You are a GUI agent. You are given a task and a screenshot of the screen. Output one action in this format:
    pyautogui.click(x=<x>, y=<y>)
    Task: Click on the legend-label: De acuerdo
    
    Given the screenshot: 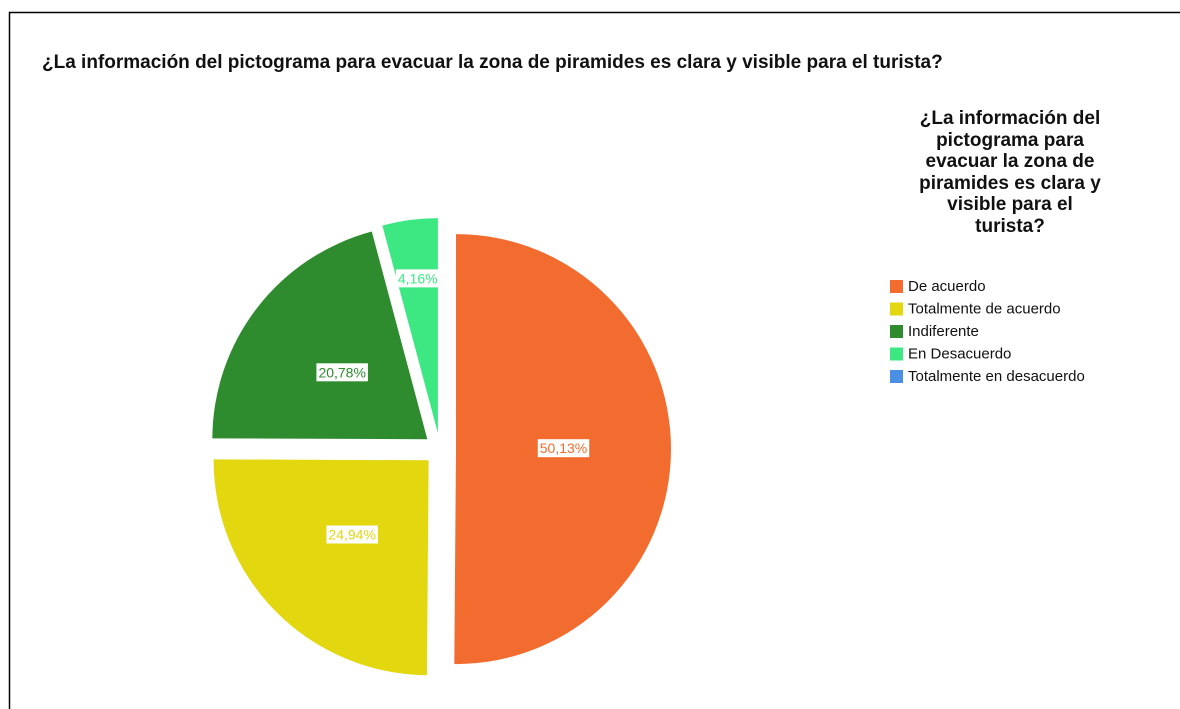 What is the action you would take?
    pyautogui.click(x=947, y=286)
    